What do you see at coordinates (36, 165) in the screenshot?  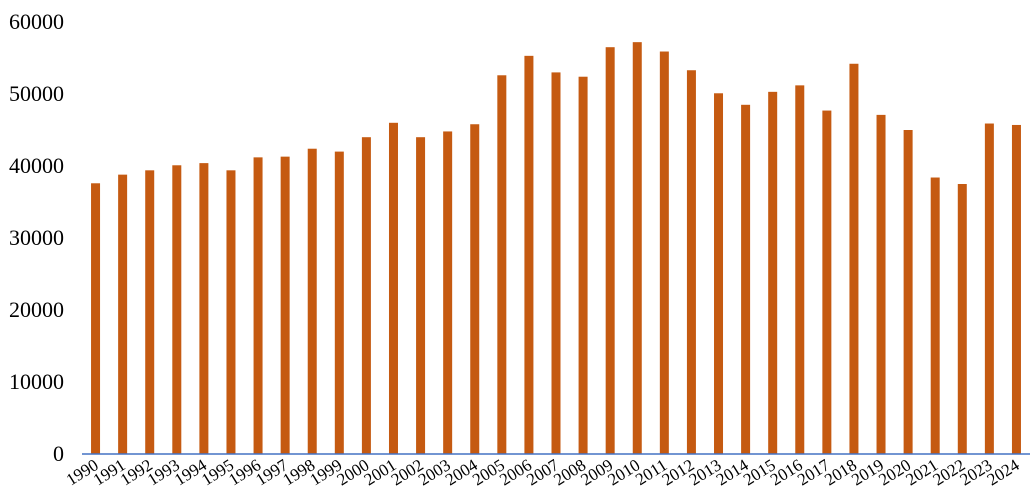 I see `y-tick-label: 40000` at bounding box center [36, 165].